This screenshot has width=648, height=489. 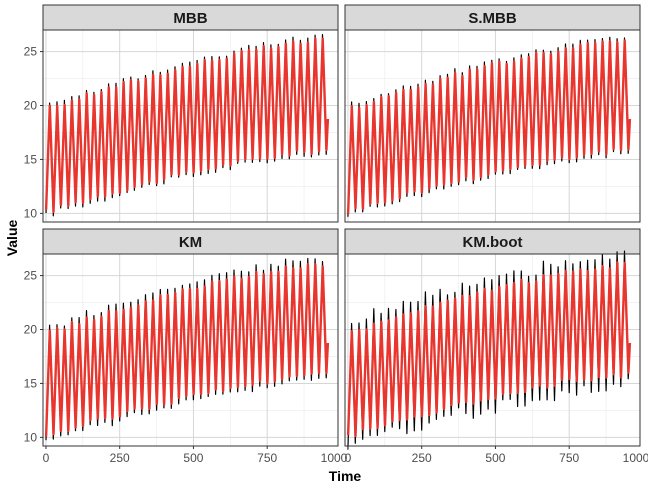 I want to click on x-axis-label: Time, so click(x=345, y=476).